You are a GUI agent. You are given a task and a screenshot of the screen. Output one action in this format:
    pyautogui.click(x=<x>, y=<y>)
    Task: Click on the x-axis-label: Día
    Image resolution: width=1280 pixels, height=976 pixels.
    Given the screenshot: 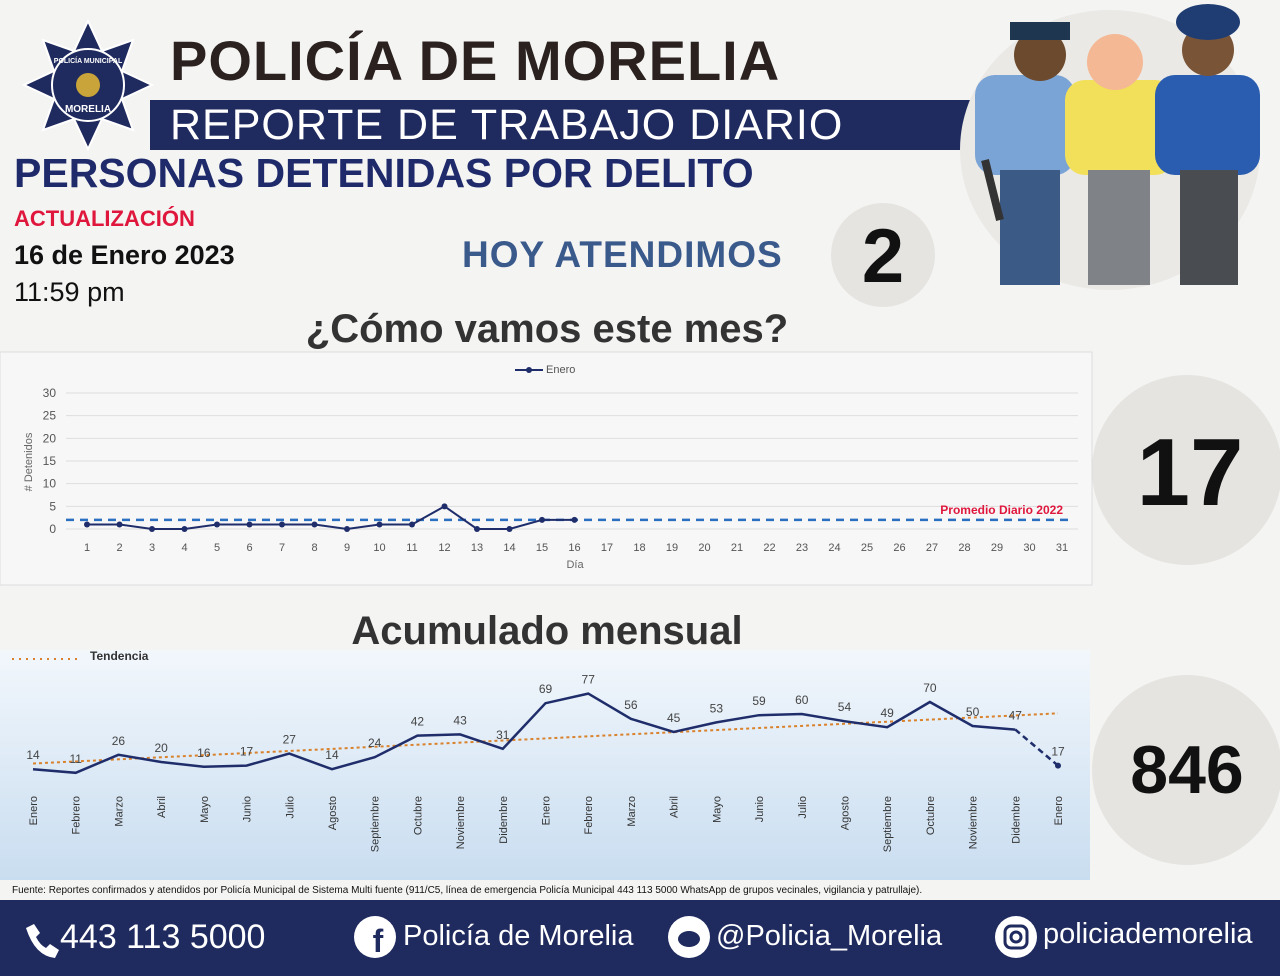 What is the action you would take?
    pyautogui.click(x=575, y=565)
    